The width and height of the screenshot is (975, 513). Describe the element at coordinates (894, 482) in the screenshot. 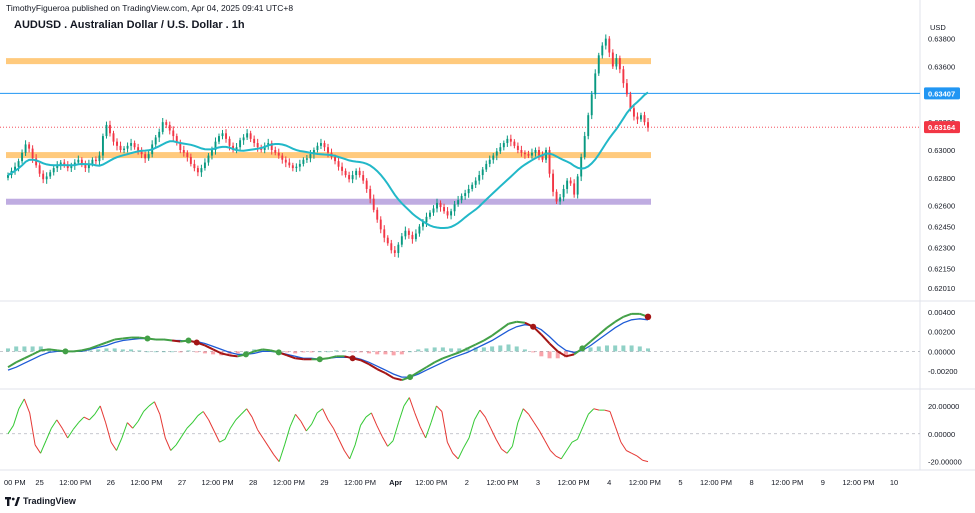

I see `x-axis-tick-label: 10` at that location.